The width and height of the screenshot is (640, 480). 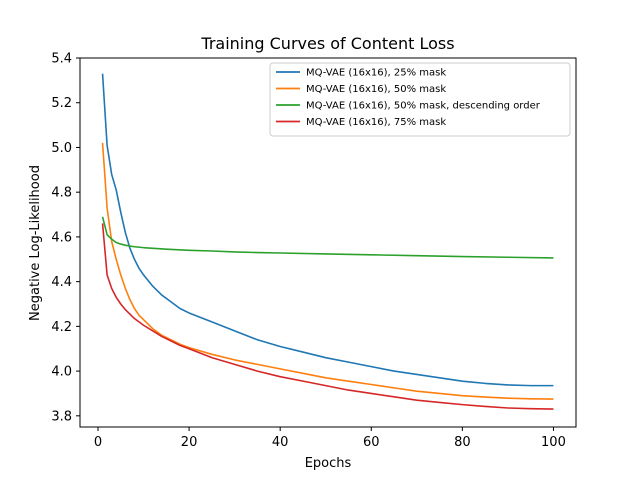 What do you see at coordinates (376, 122) in the screenshot?
I see `legend-label: MQ-VAE (16x16), 75% mask` at bounding box center [376, 122].